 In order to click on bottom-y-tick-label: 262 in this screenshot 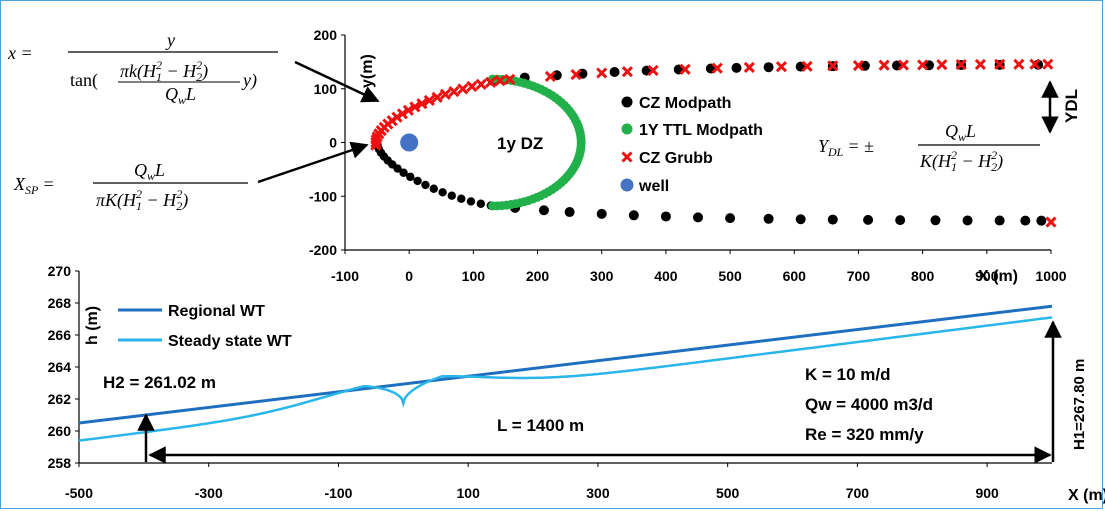, I will do `click(60, 399)`.